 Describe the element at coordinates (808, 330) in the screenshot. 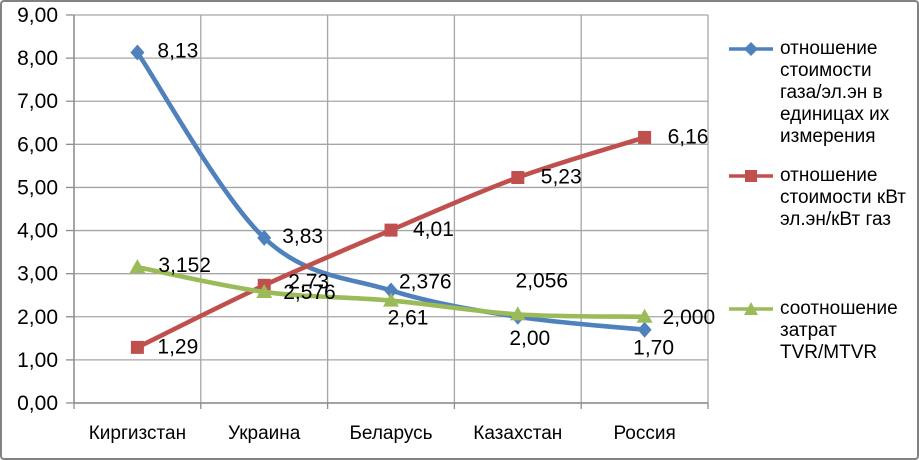

I see `legend-label-line: затрат` at that location.